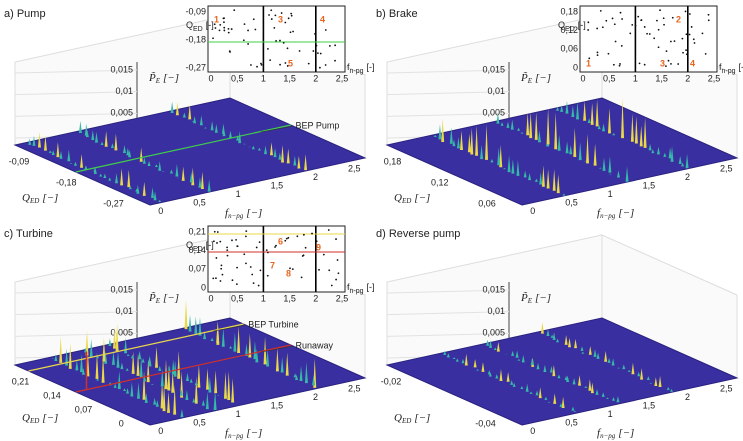 The image size is (743, 441). What do you see at coordinates (237, 78) in the screenshot?
I see `inset-x-tick-label: 0,5` at bounding box center [237, 78].